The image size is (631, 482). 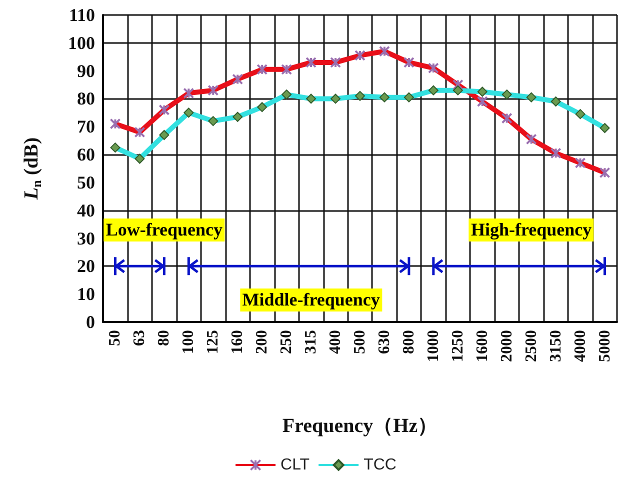 I want to click on x-tick-label: 4000, so click(x=580, y=346).